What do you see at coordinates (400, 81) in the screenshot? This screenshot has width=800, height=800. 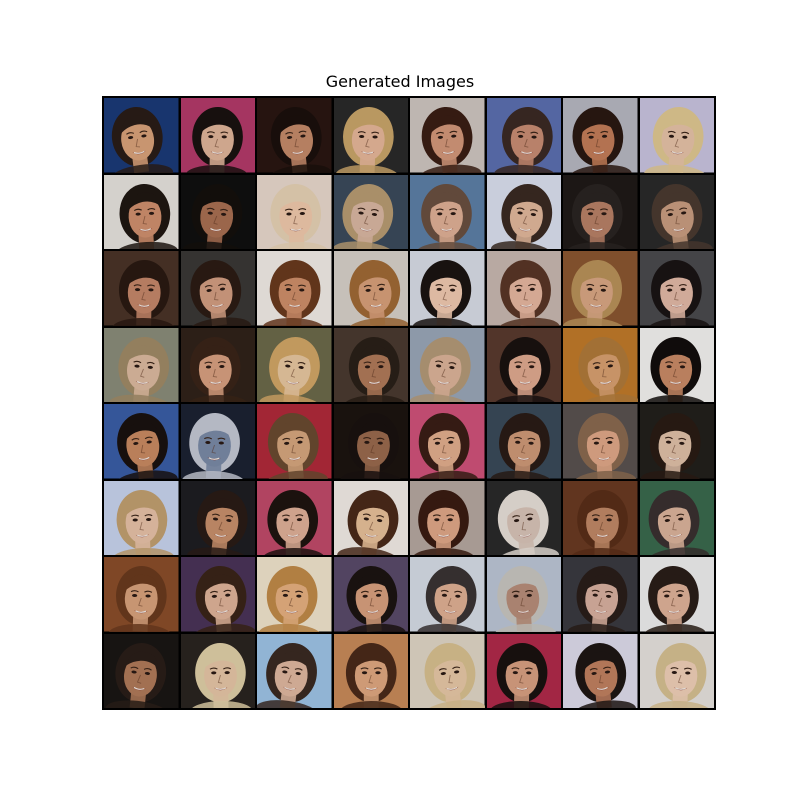 I see `figure-title: Generated Images` at bounding box center [400, 81].